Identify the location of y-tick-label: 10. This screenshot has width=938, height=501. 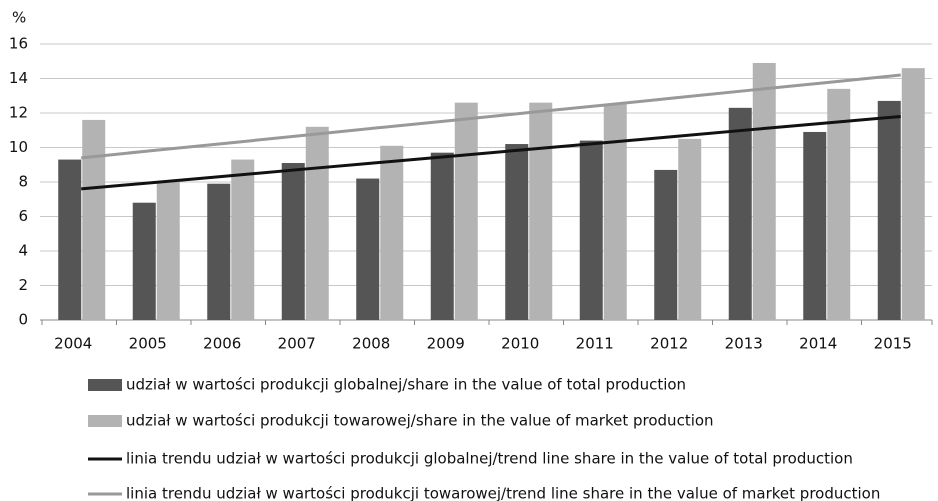
(18, 147).